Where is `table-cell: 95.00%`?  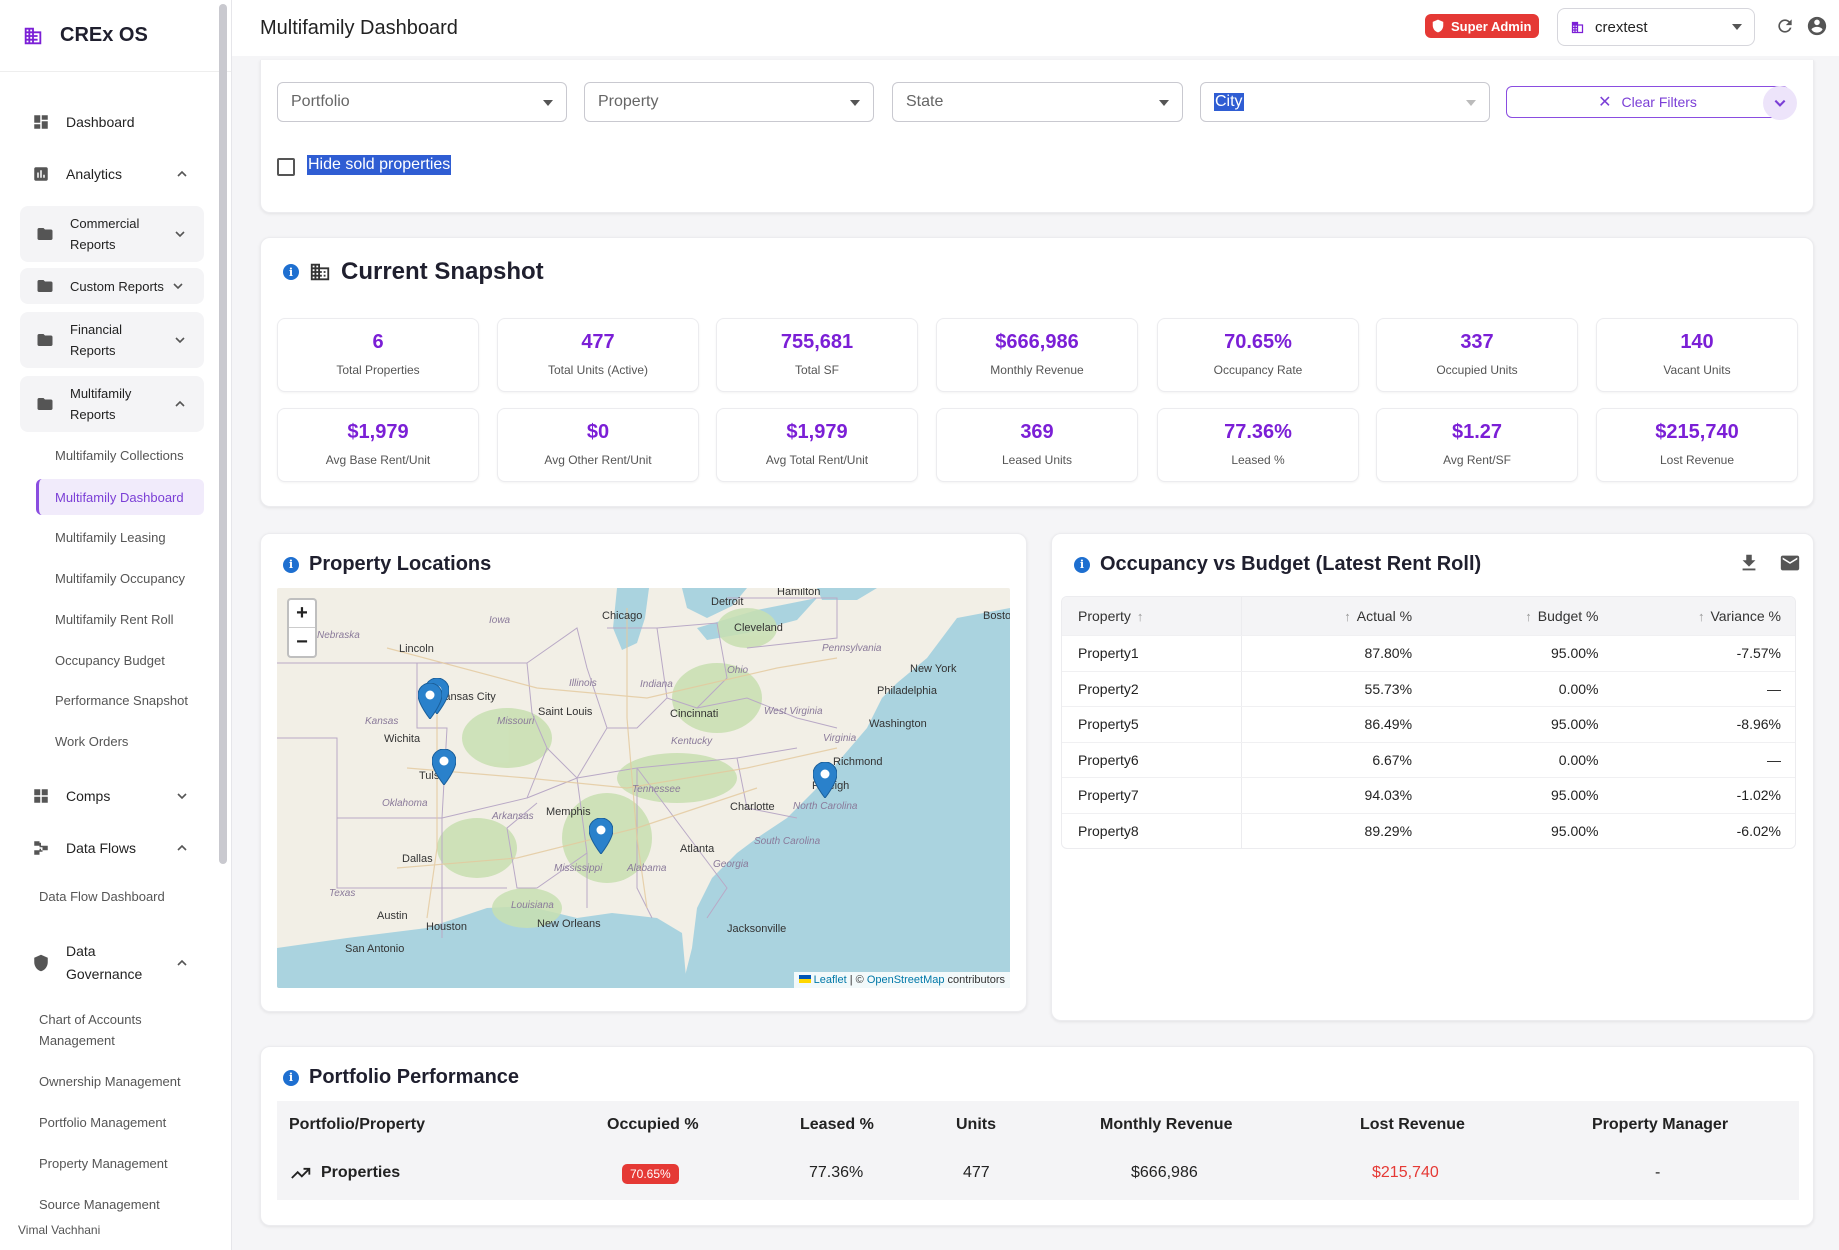 table-cell: 95.00% is located at coordinates (1575, 795).